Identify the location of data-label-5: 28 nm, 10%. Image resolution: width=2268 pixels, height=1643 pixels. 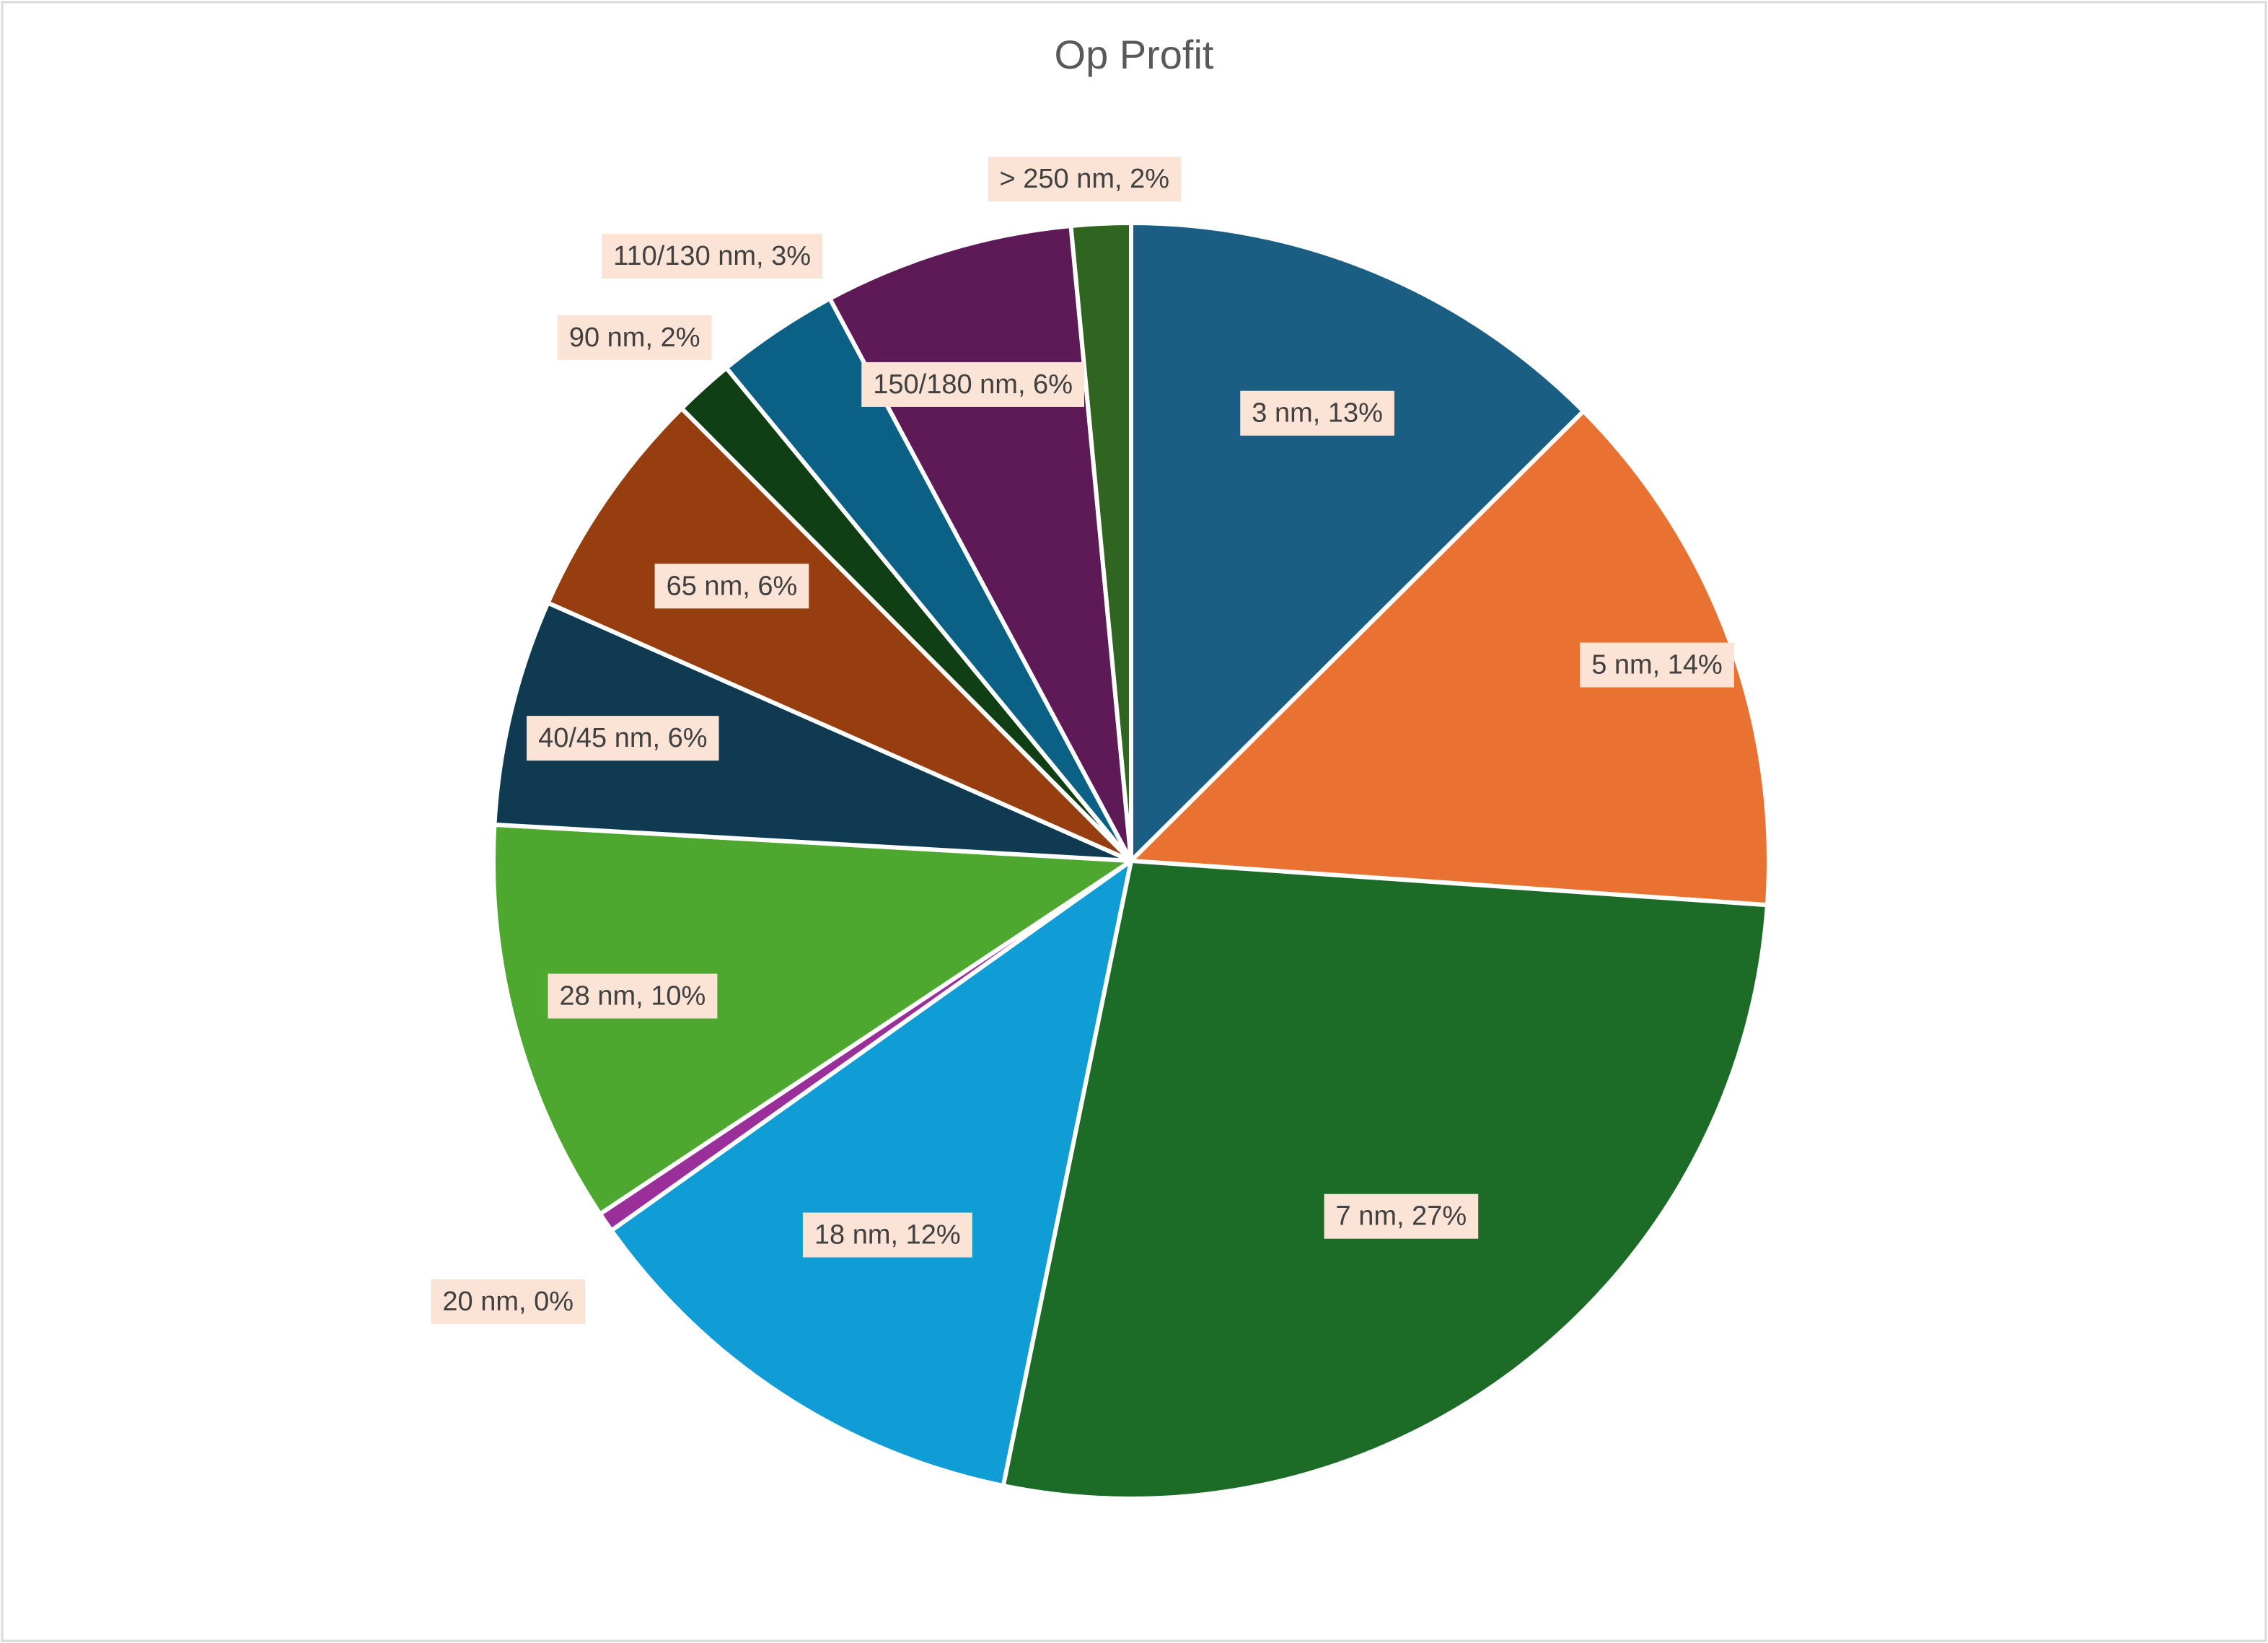
(633, 996).